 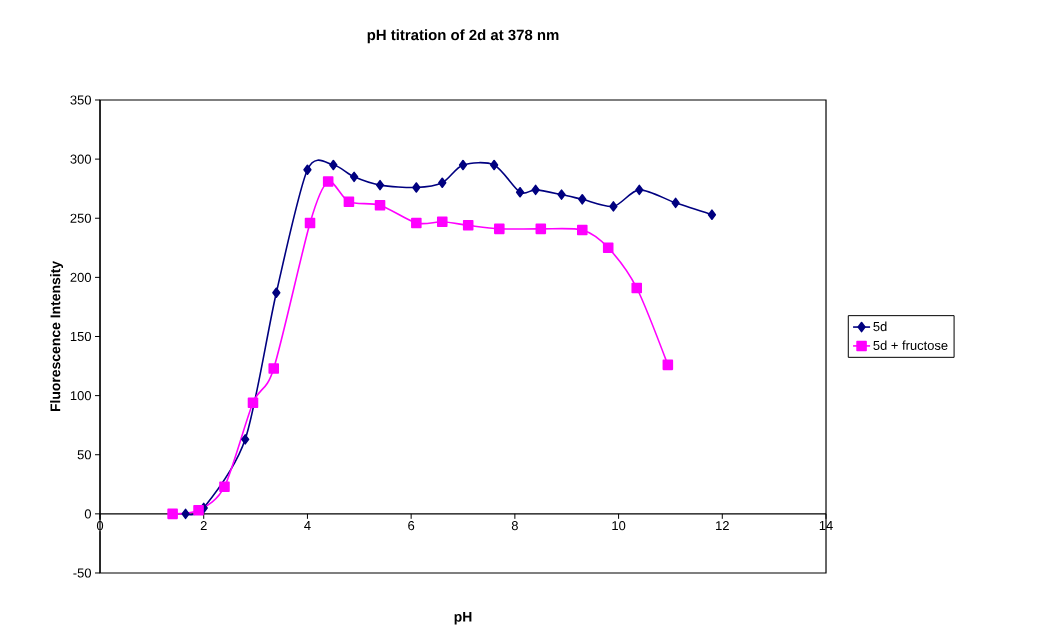 What do you see at coordinates (80, 218) in the screenshot?
I see `y-tick-label: 250` at bounding box center [80, 218].